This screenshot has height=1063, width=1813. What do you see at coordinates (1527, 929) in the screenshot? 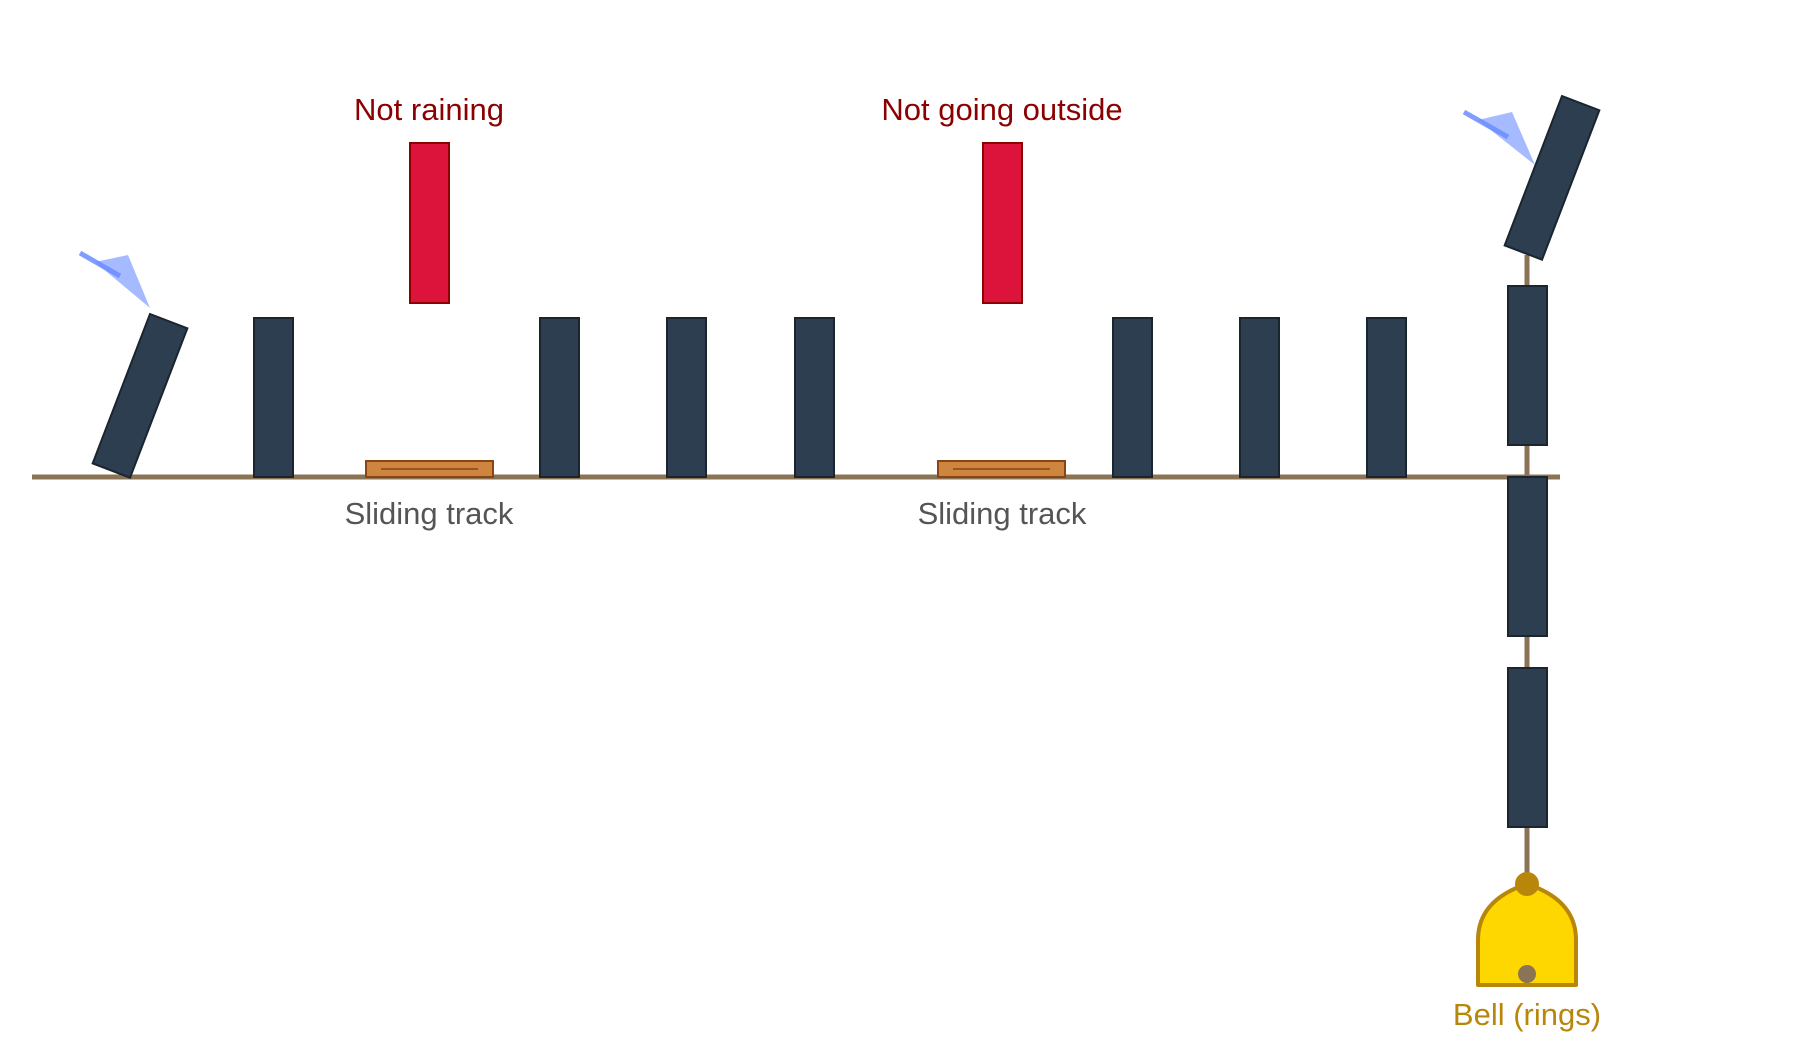
I see `bell-icon` at bounding box center [1527, 929].